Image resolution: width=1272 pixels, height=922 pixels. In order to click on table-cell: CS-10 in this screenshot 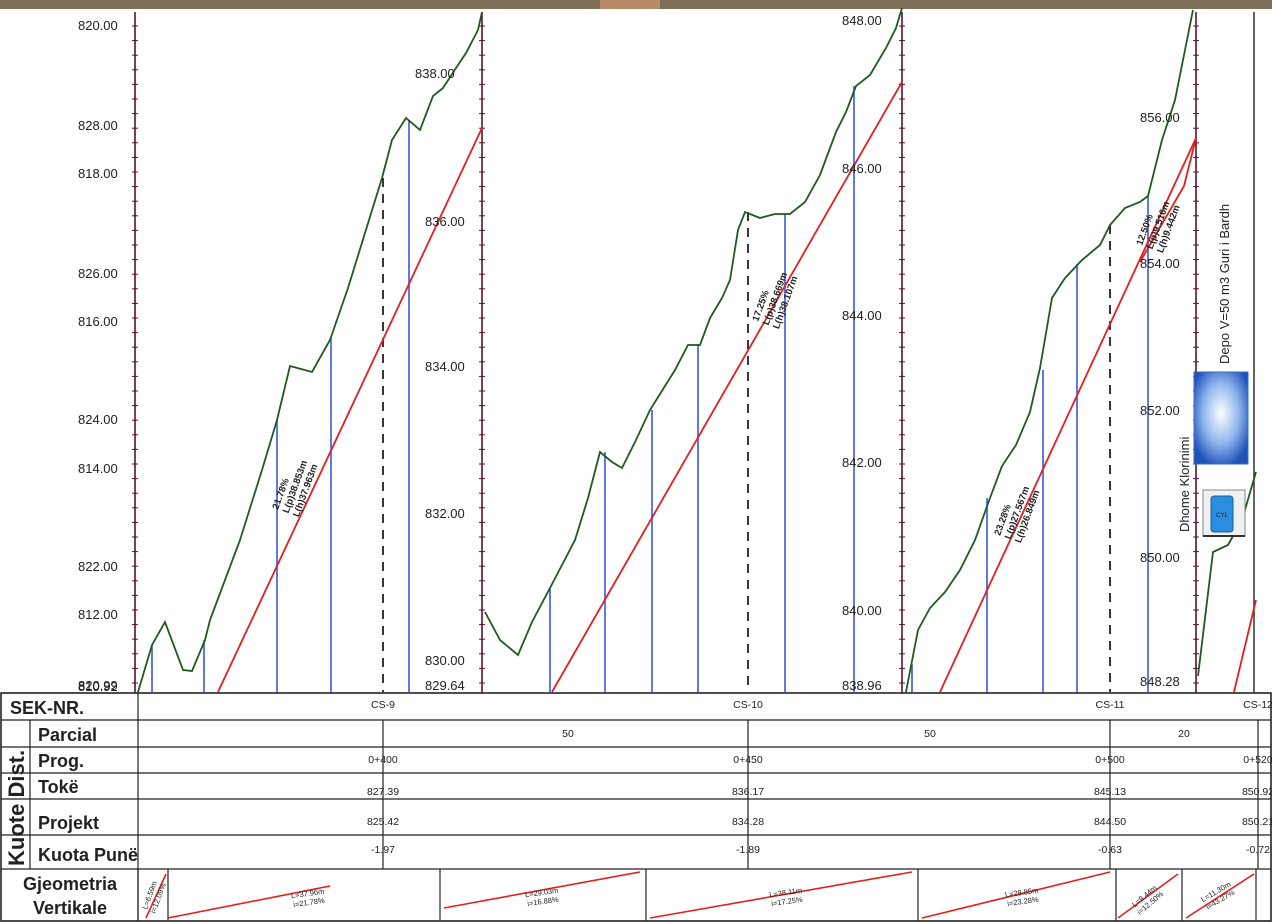, I will do `click(748, 705)`.